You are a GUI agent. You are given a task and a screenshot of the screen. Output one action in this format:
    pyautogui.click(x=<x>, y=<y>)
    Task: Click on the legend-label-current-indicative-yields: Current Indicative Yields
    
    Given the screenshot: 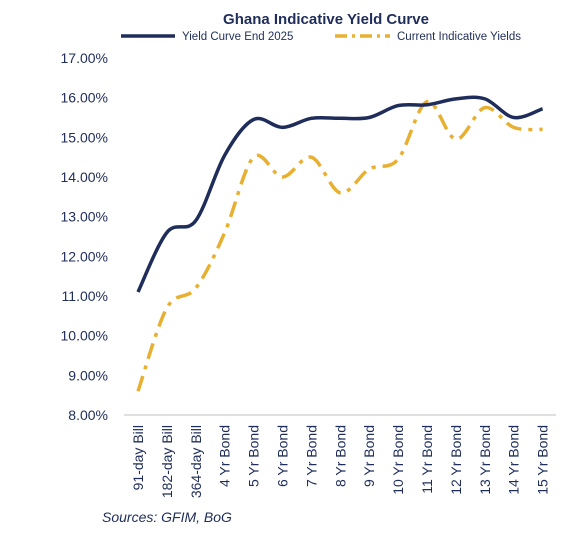 What is the action you would take?
    pyautogui.click(x=459, y=37)
    